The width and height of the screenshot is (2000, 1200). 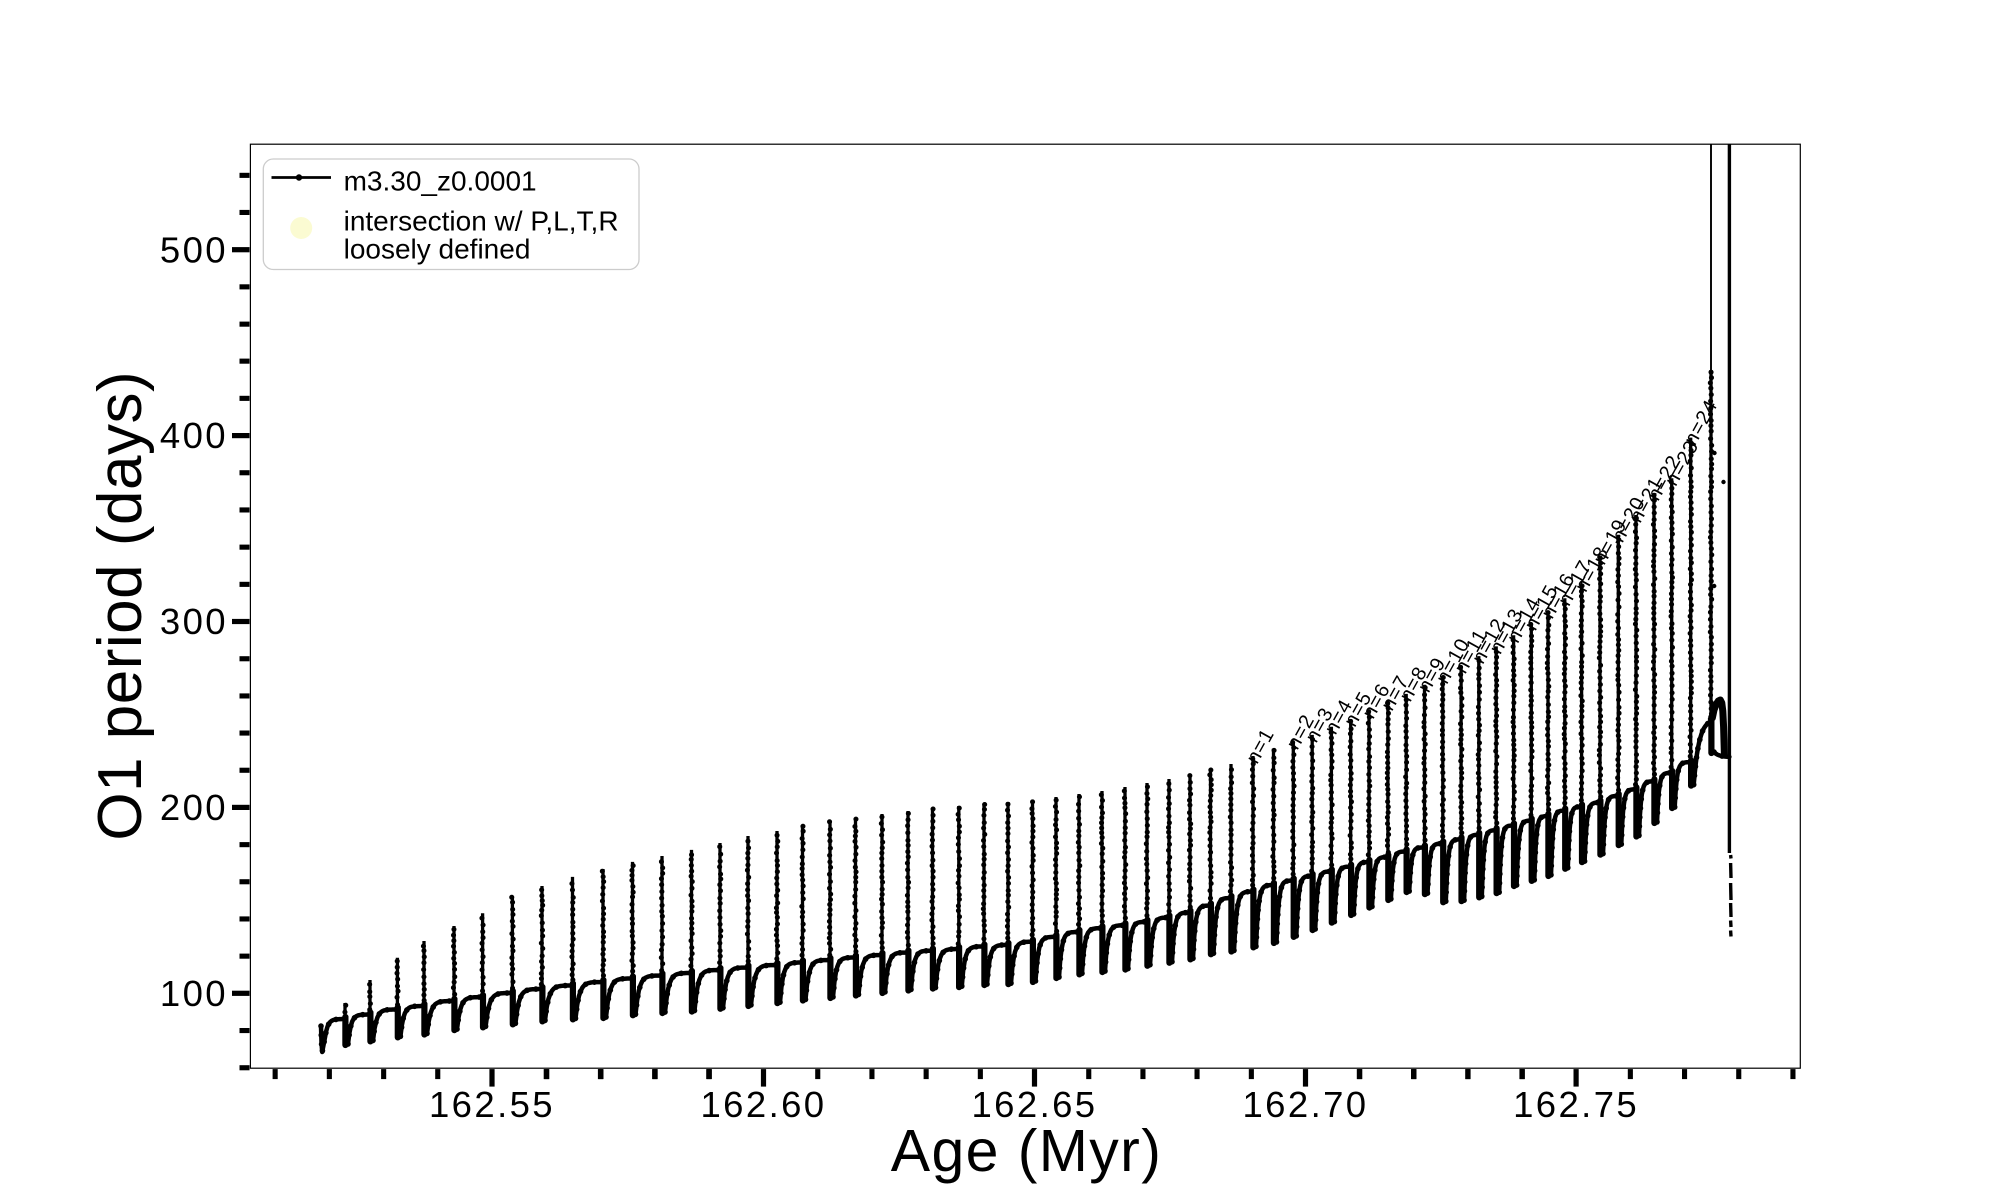 I want to click on svg-text: 162.55, so click(x=492, y=1104).